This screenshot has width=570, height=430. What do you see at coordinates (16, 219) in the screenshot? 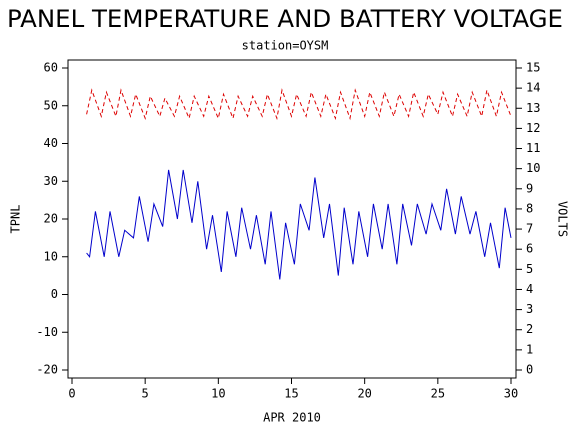
I see `y-axis-label: TPNL` at bounding box center [16, 219].